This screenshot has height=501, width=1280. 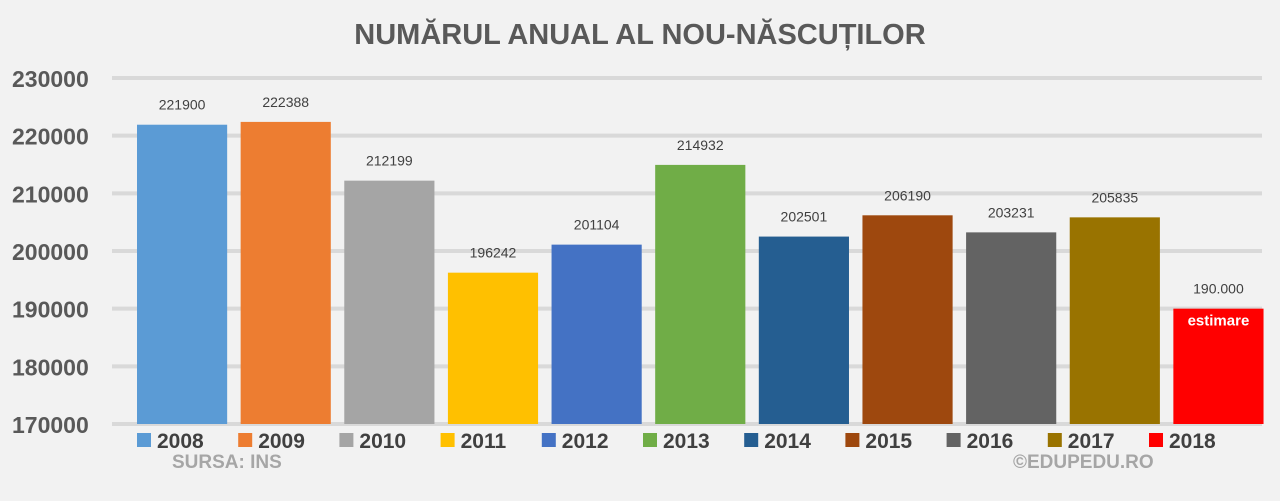 What do you see at coordinates (1218, 289) in the screenshot?
I see `data-label-2018: 190.000` at bounding box center [1218, 289].